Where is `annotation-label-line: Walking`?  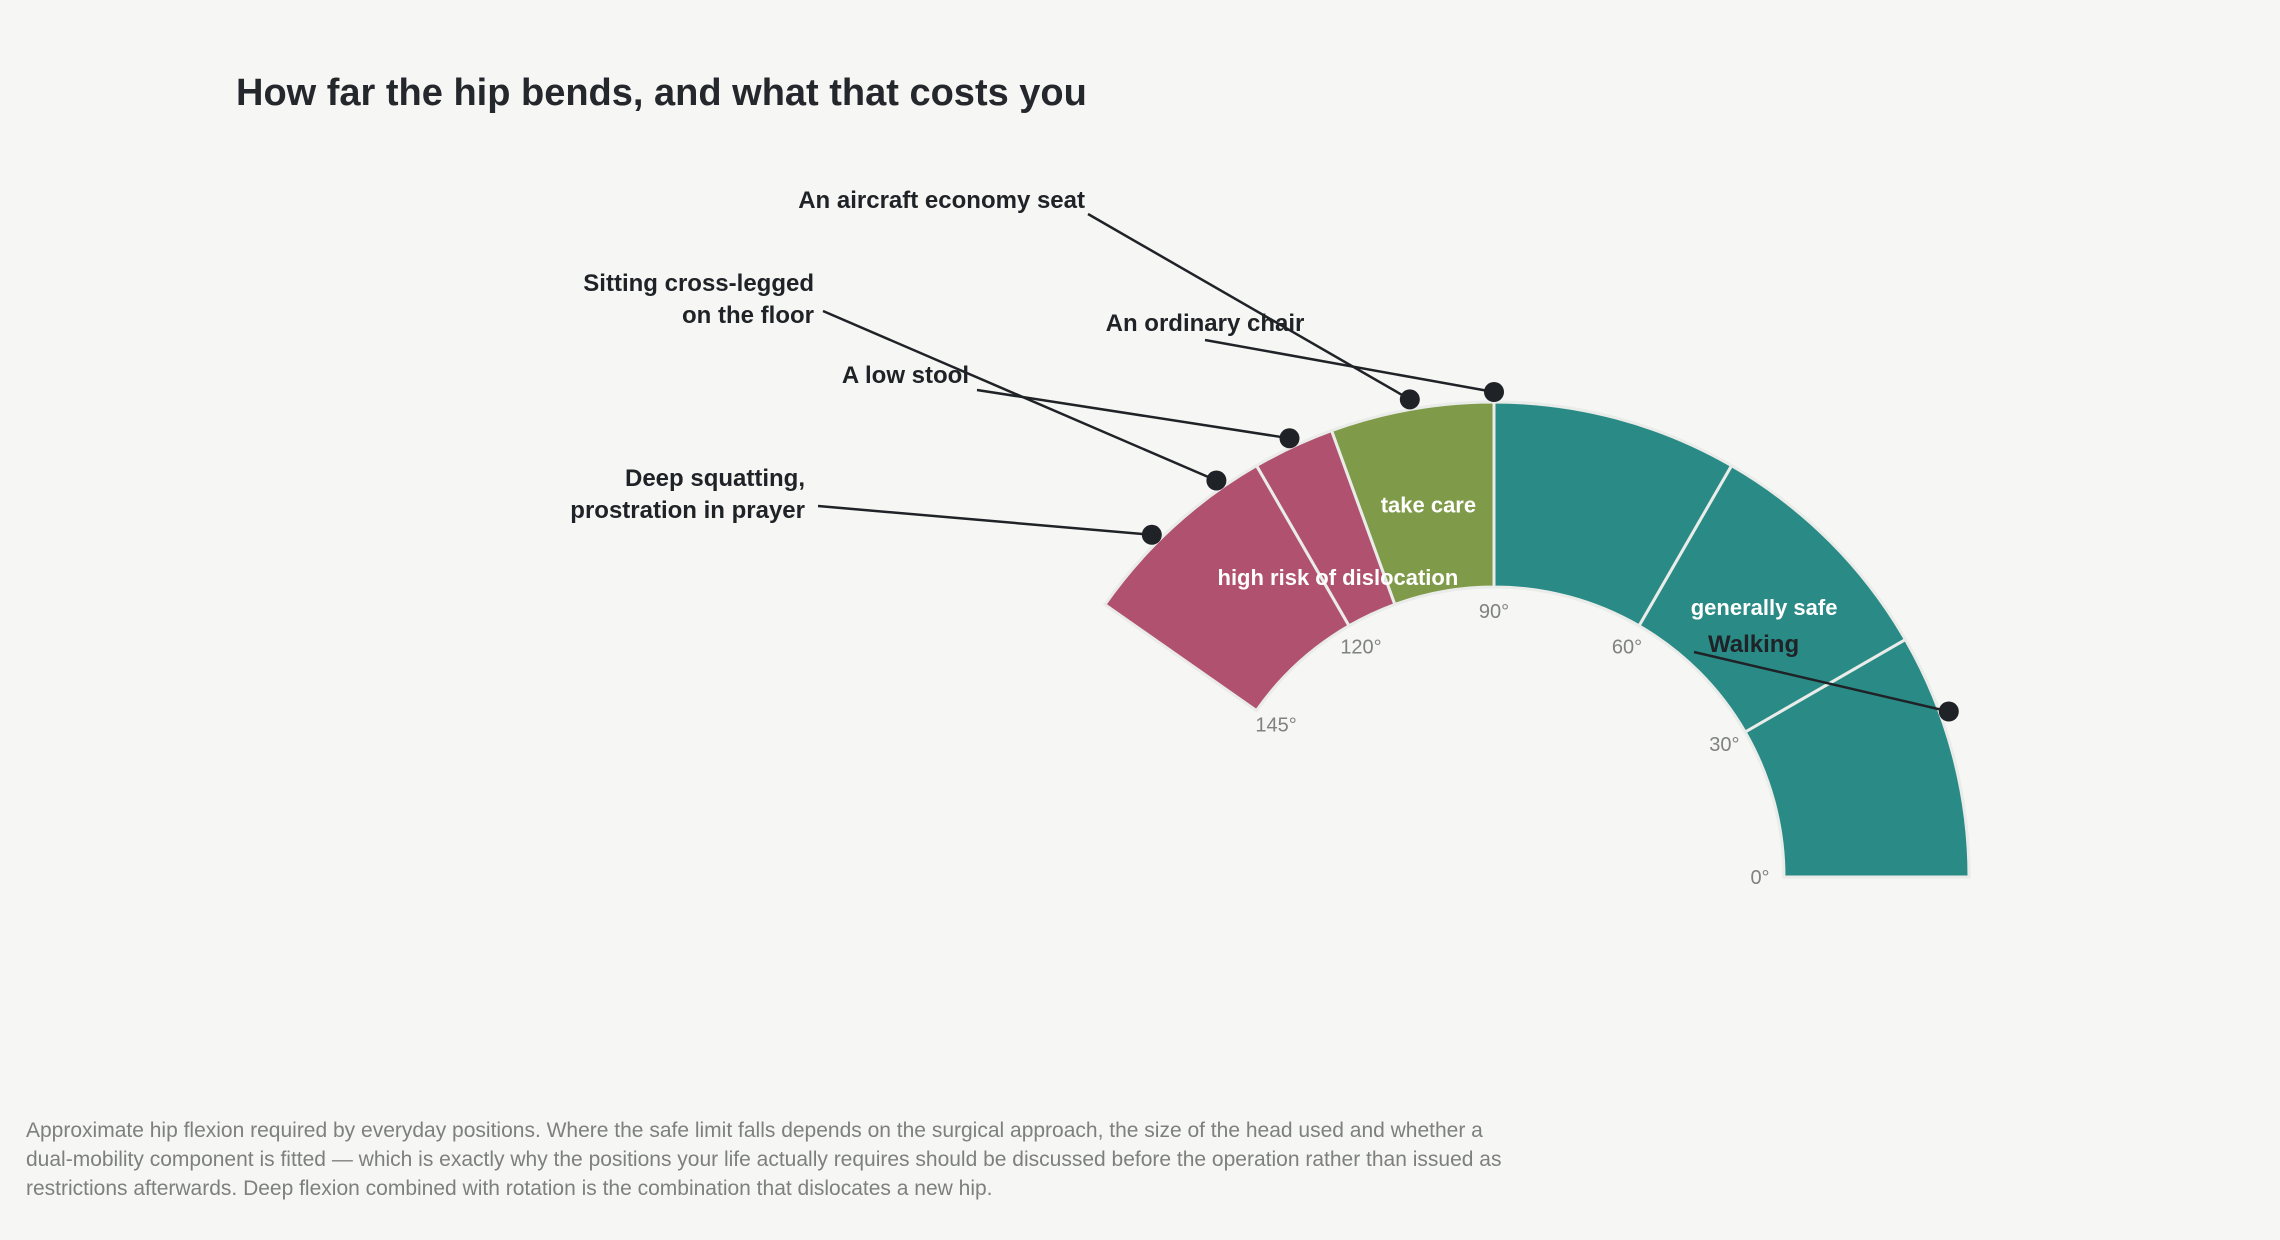
annotation-label-line: Walking is located at coordinates (1753, 644).